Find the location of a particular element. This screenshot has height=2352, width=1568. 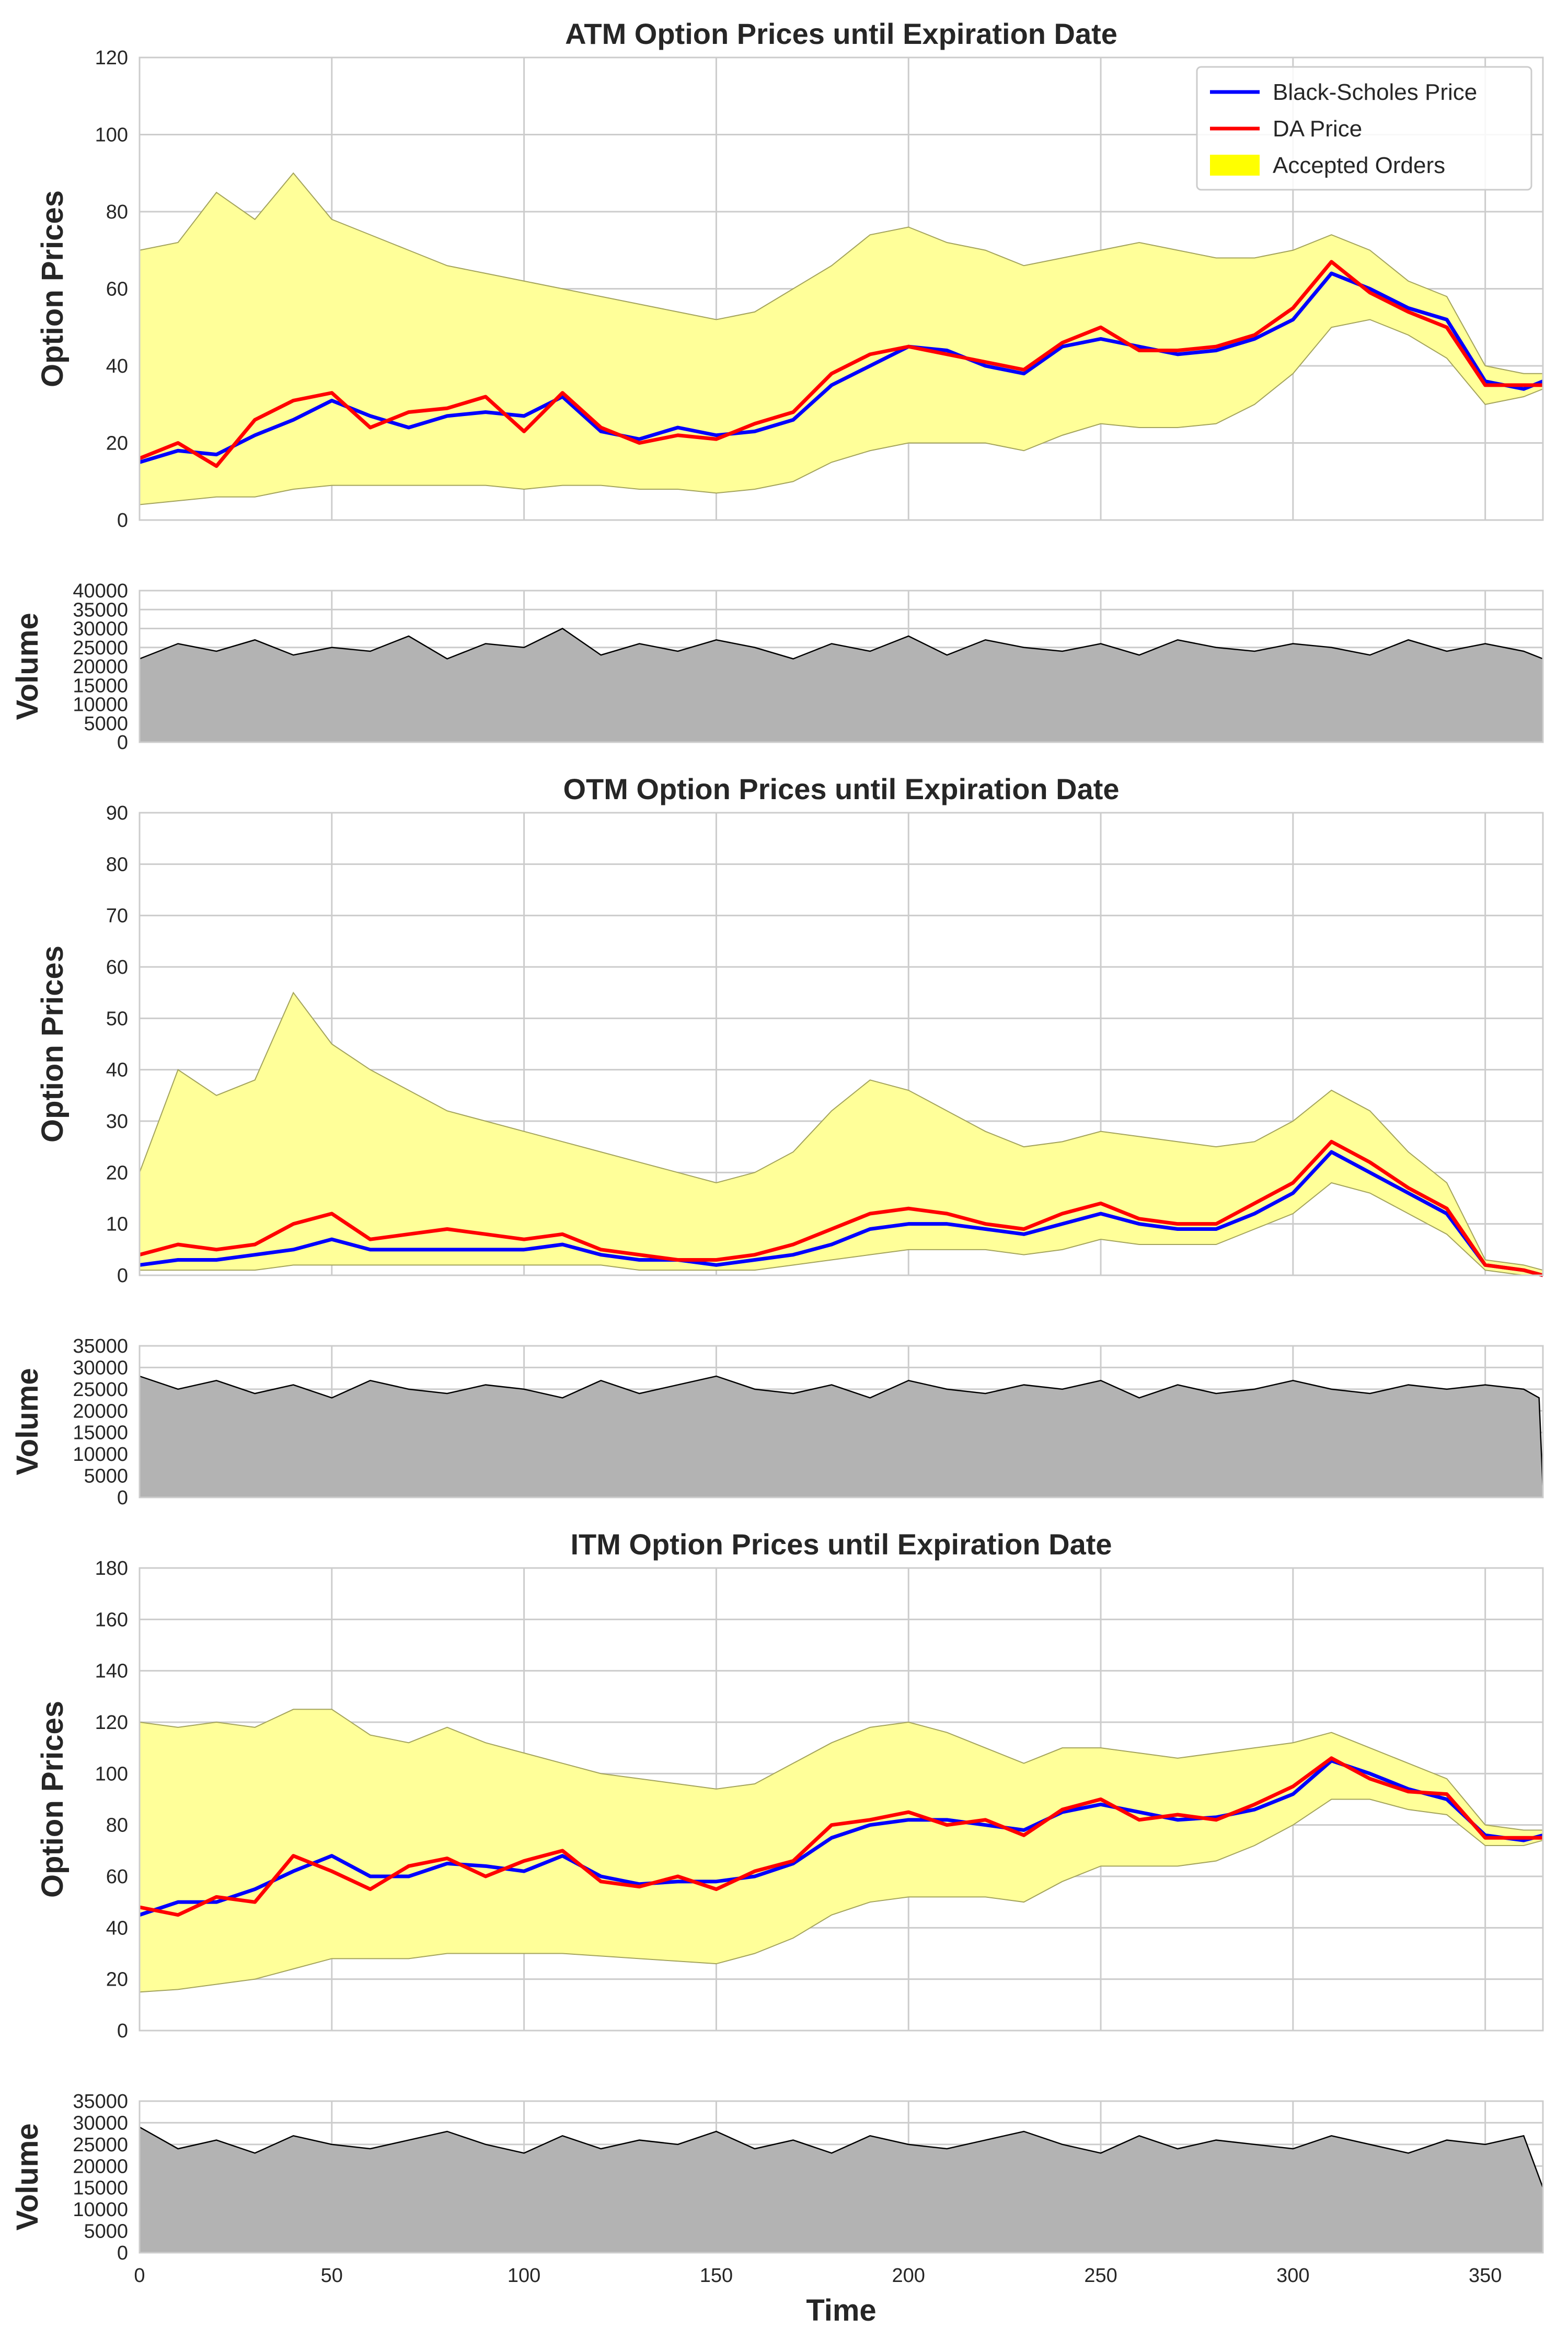

y-tick-label: 10 is located at coordinates (117, 1225).